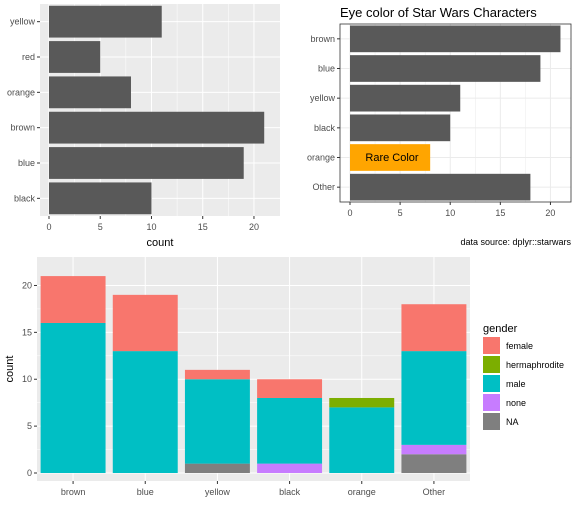 The image size is (576, 509). Describe the element at coordinates (491, 421) in the screenshot. I see `legend-swatch-na` at that location.